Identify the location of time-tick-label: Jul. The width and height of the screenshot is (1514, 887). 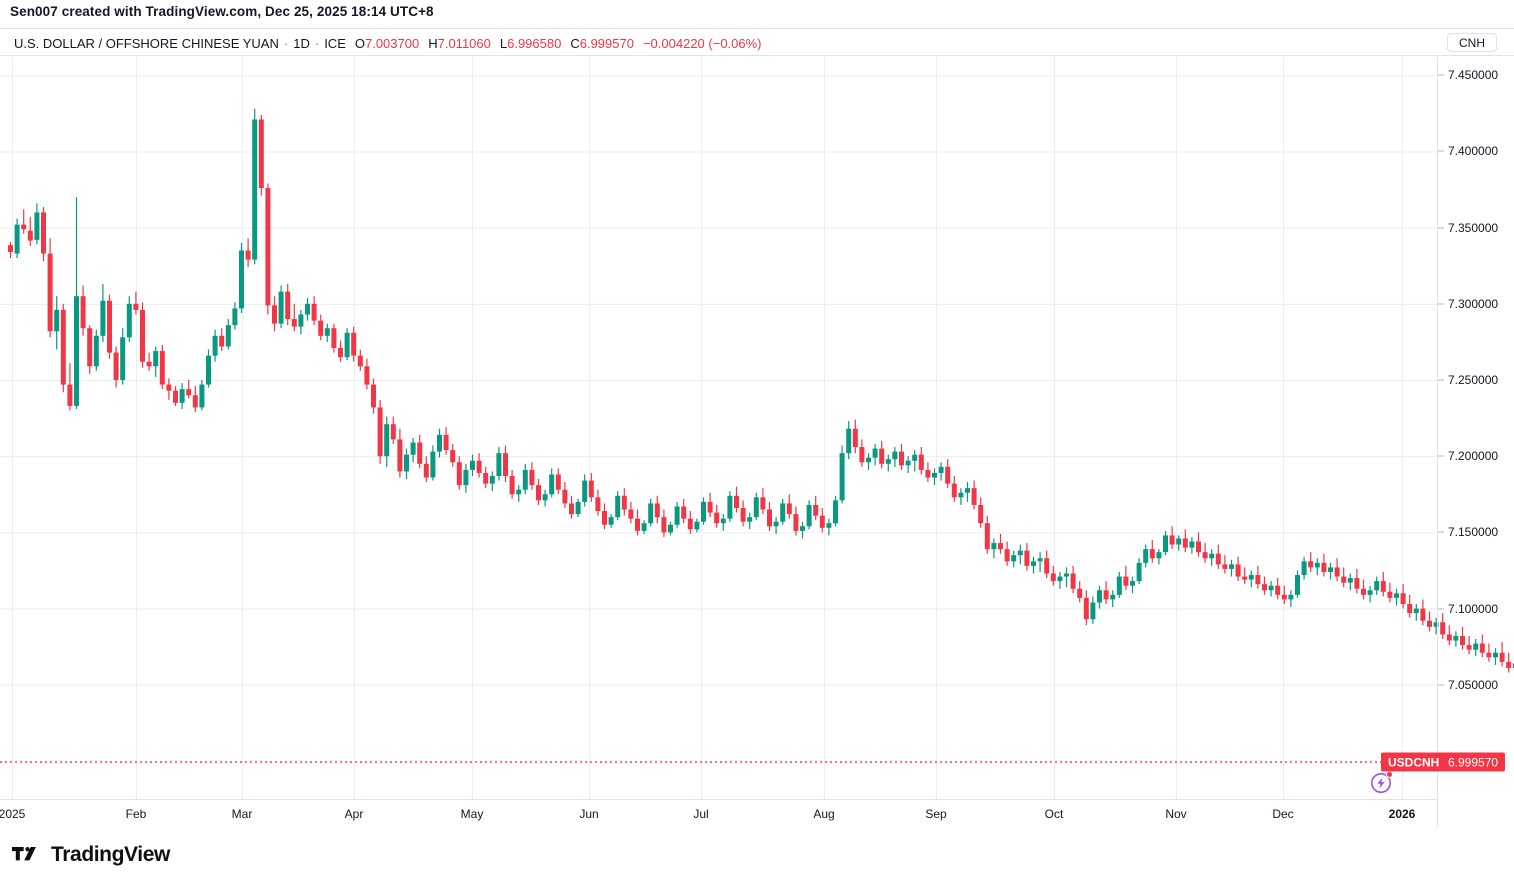
(701, 814).